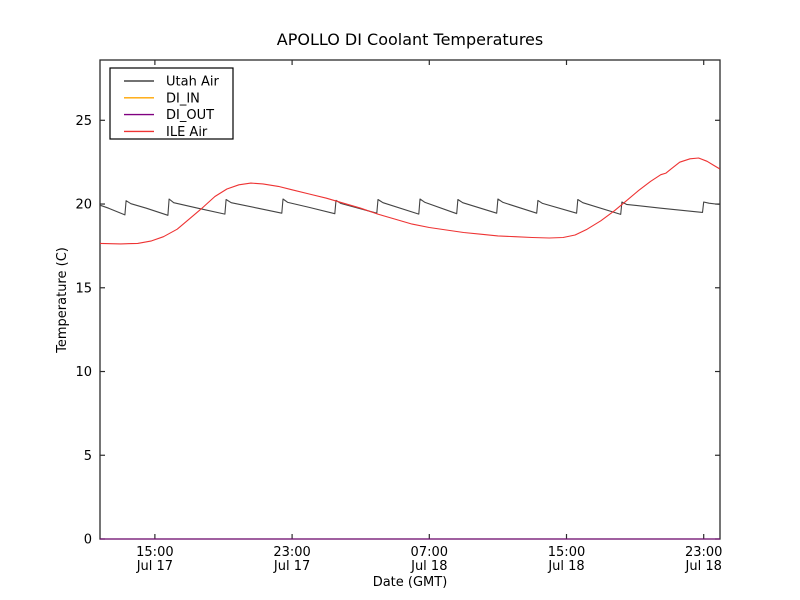 Image resolution: width=800 pixels, height=600 pixels. What do you see at coordinates (410, 39) in the screenshot?
I see `chart-title: APOLLO DI Coolant Temperatures` at bounding box center [410, 39].